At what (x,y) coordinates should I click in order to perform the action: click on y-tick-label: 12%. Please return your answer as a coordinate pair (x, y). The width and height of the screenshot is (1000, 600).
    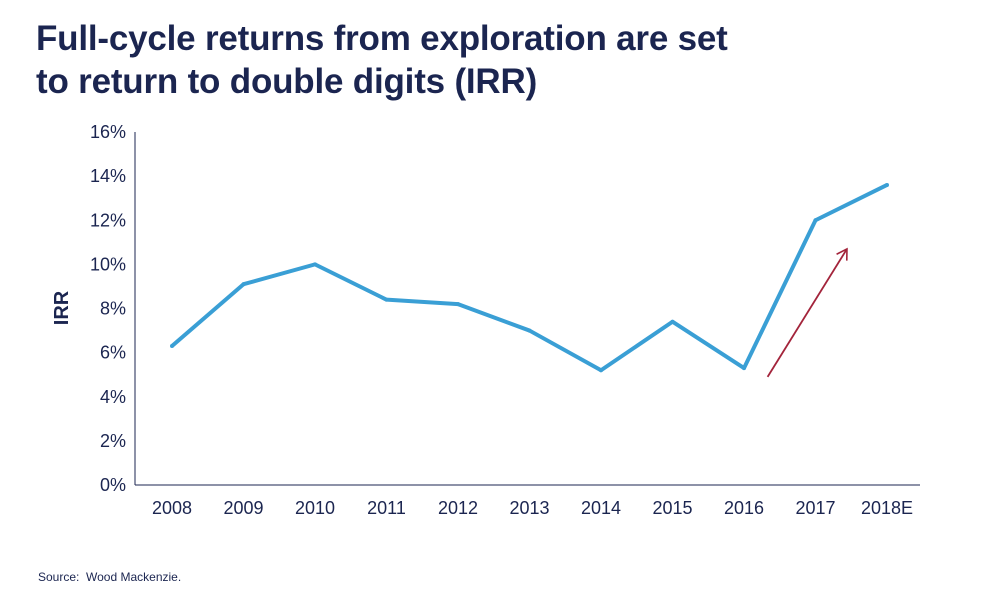
    Looking at the image, I should click on (108, 220).